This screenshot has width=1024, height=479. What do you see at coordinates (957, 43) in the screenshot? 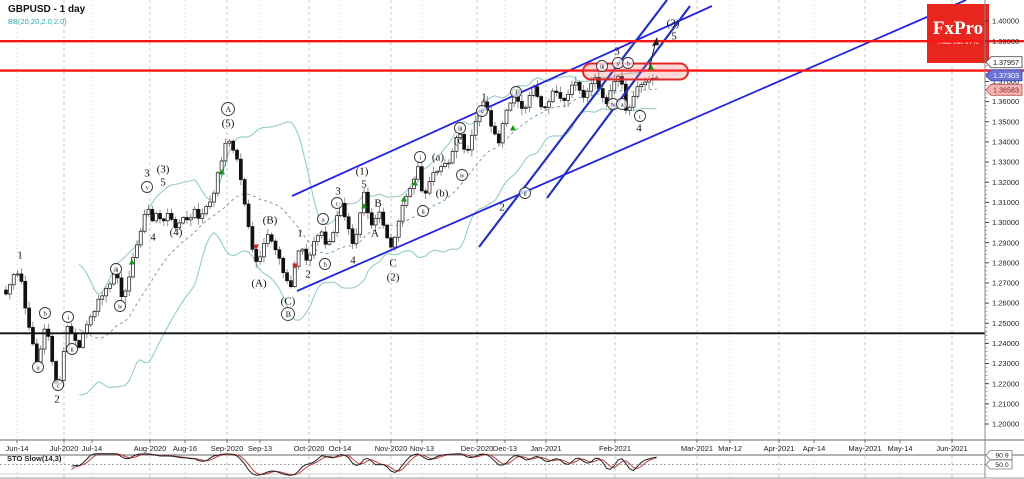
I see `fxpro-tagline-text: Trade Like a Pro` at bounding box center [957, 43].